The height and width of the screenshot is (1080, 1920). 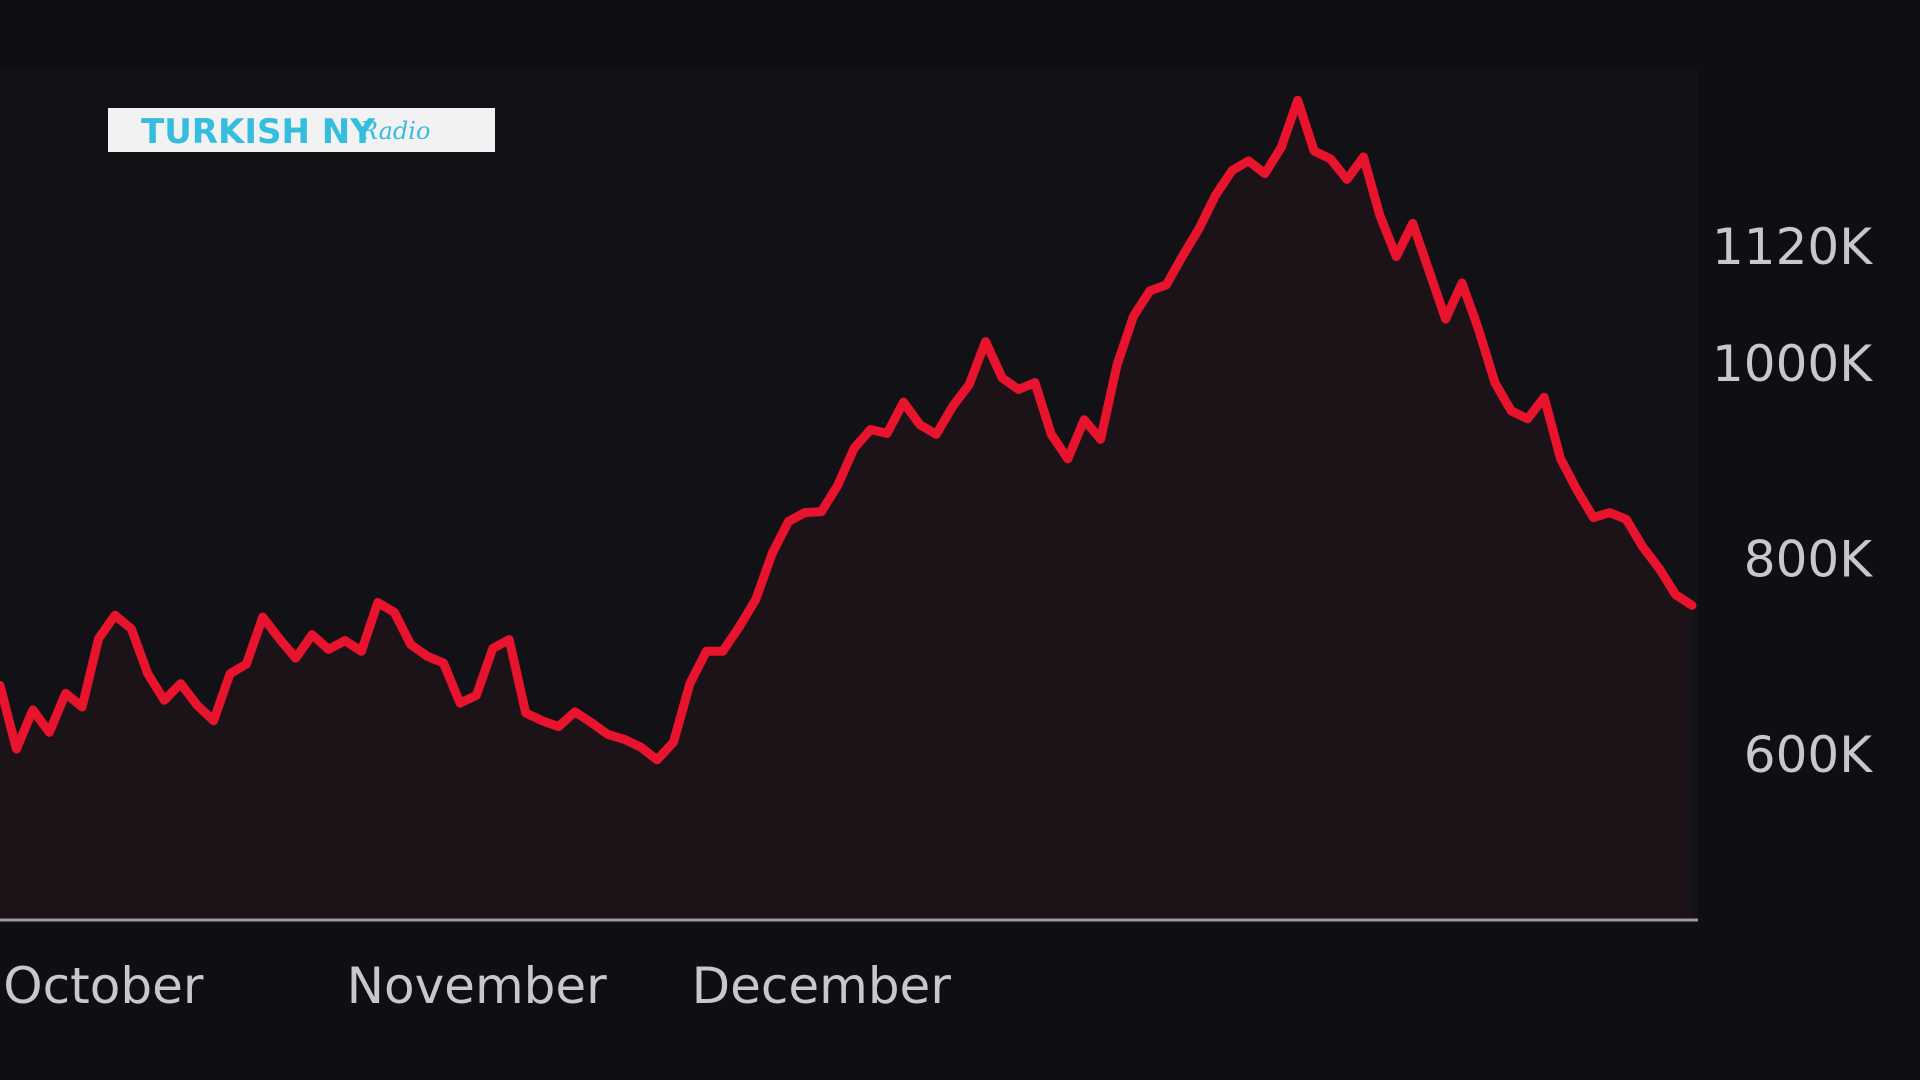 What do you see at coordinates (1808, 560) in the screenshot?
I see `y-tick-label: 800K` at bounding box center [1808, 560].